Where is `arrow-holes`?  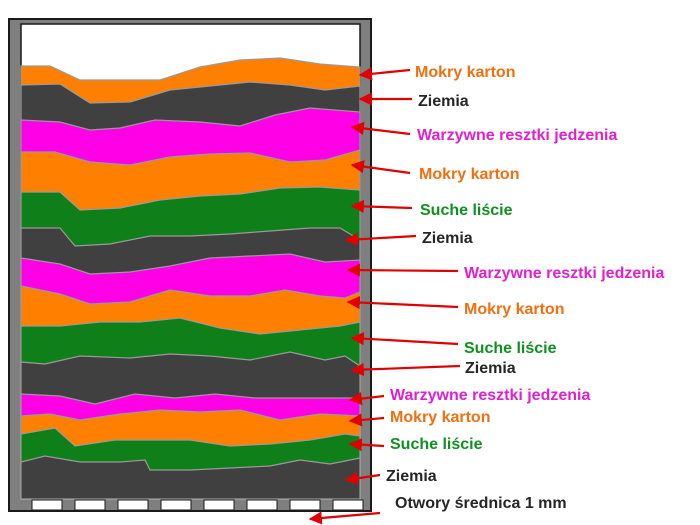
arrow-holes is located at coordinates (344, 518).